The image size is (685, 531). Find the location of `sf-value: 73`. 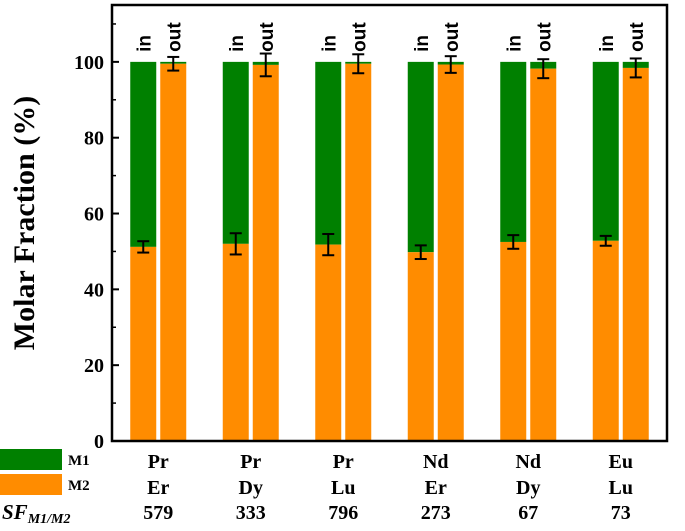

sf-value: 73 is located at coordinates (621, 513).